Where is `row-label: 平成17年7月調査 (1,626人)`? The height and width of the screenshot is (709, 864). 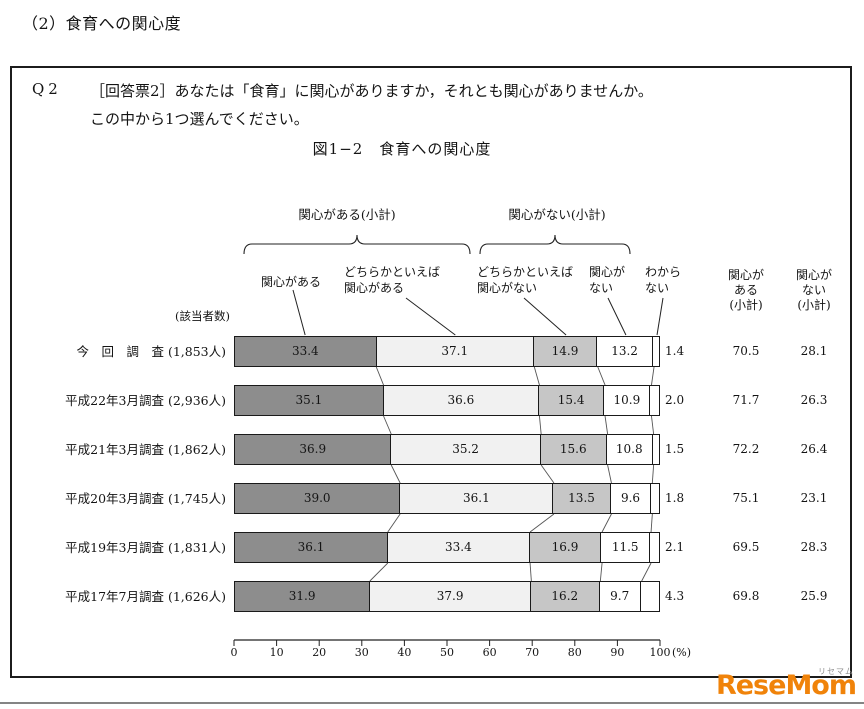
row-label: 平成17年7月調査 (1,626人) is located at coordinates (145, 596).